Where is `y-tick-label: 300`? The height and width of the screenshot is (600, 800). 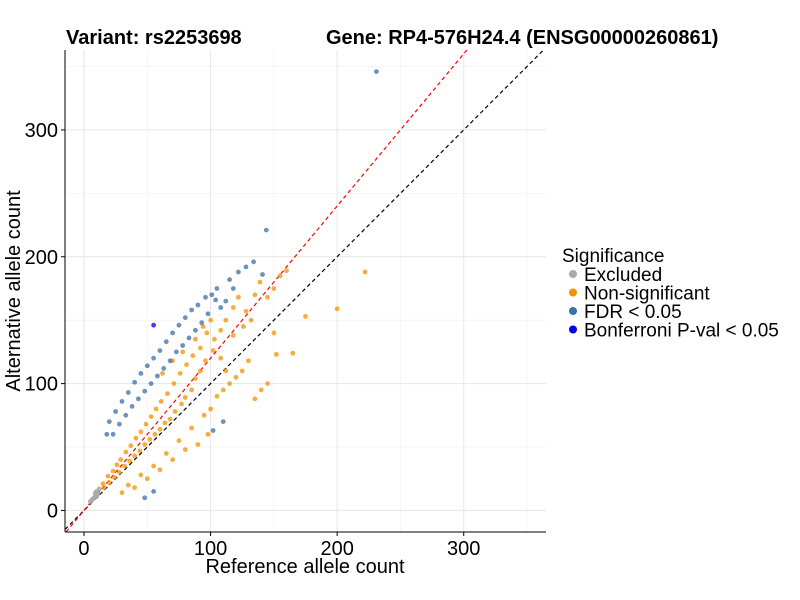 y-tick-label: 300 is located at coordinates (41, 131).